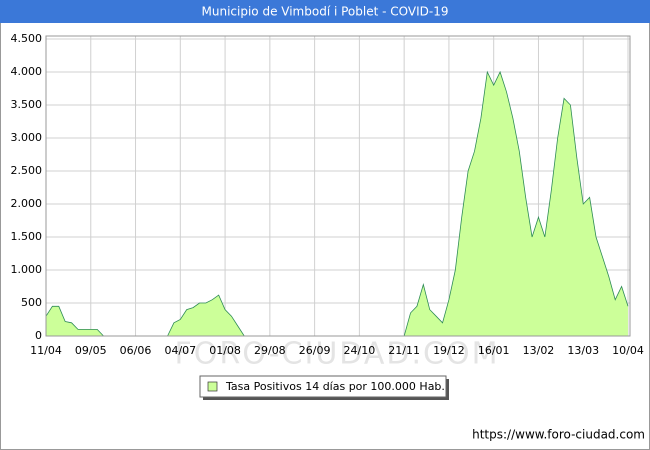 The height and width of the screenshot is (450, 650). What do you see at coordinates (136, 350) in the screenshot?
I see `x-tick-label: 06/06` at bounding box center [136, 350].